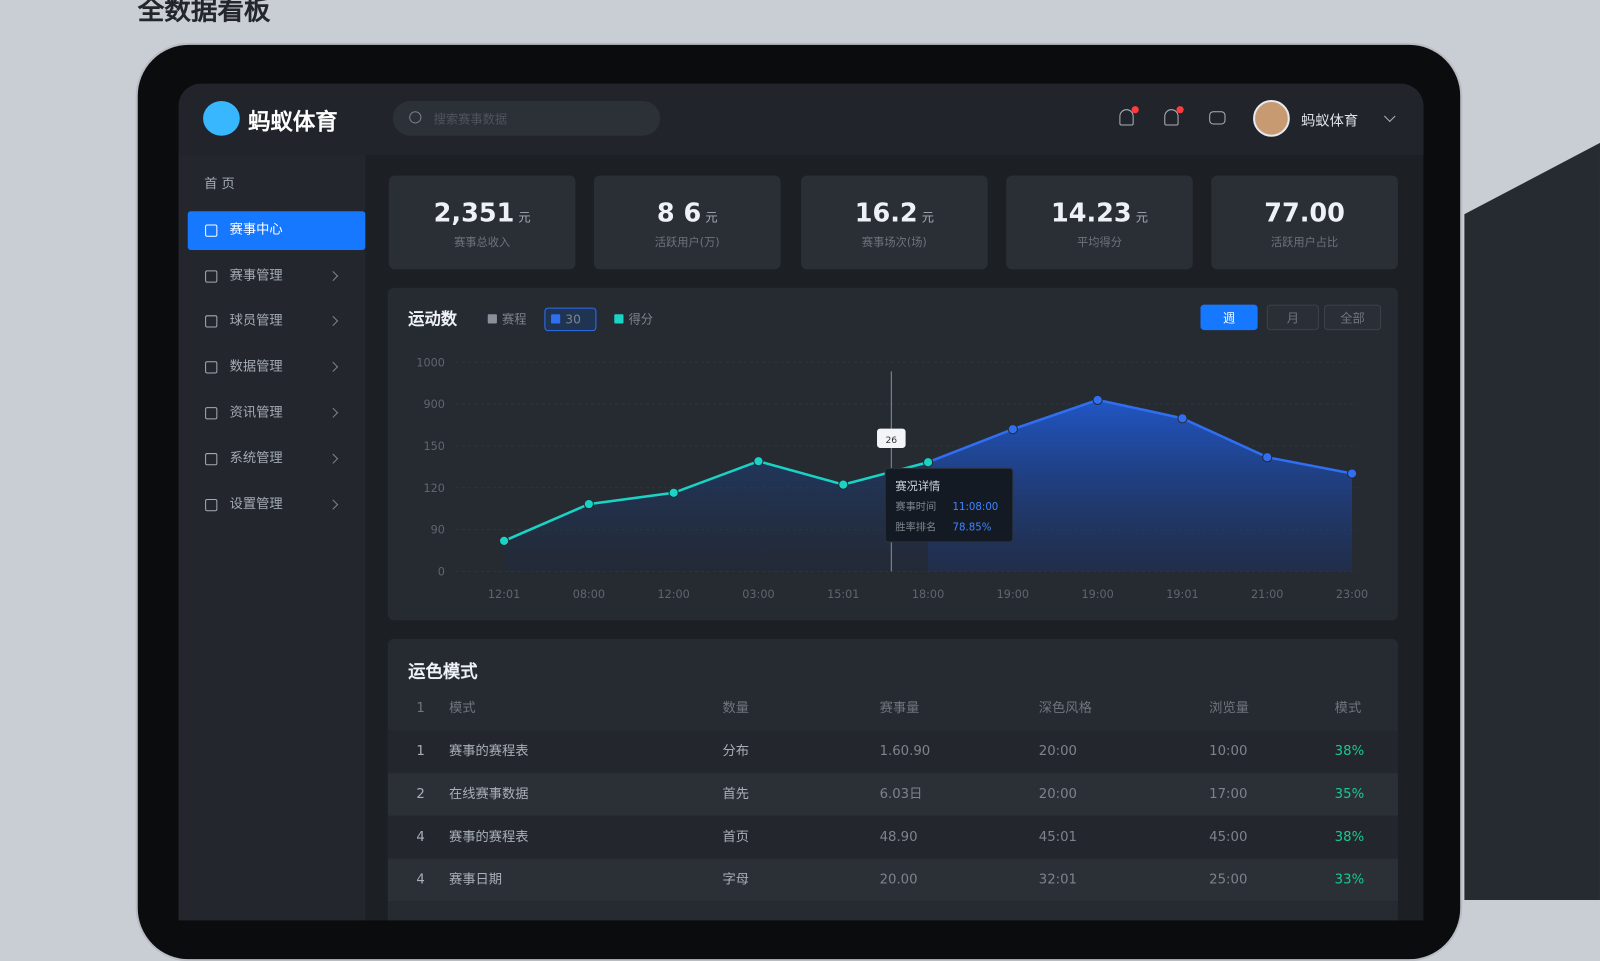  I want to click on search-box: 搜索赛事数据, so click(526, 118).